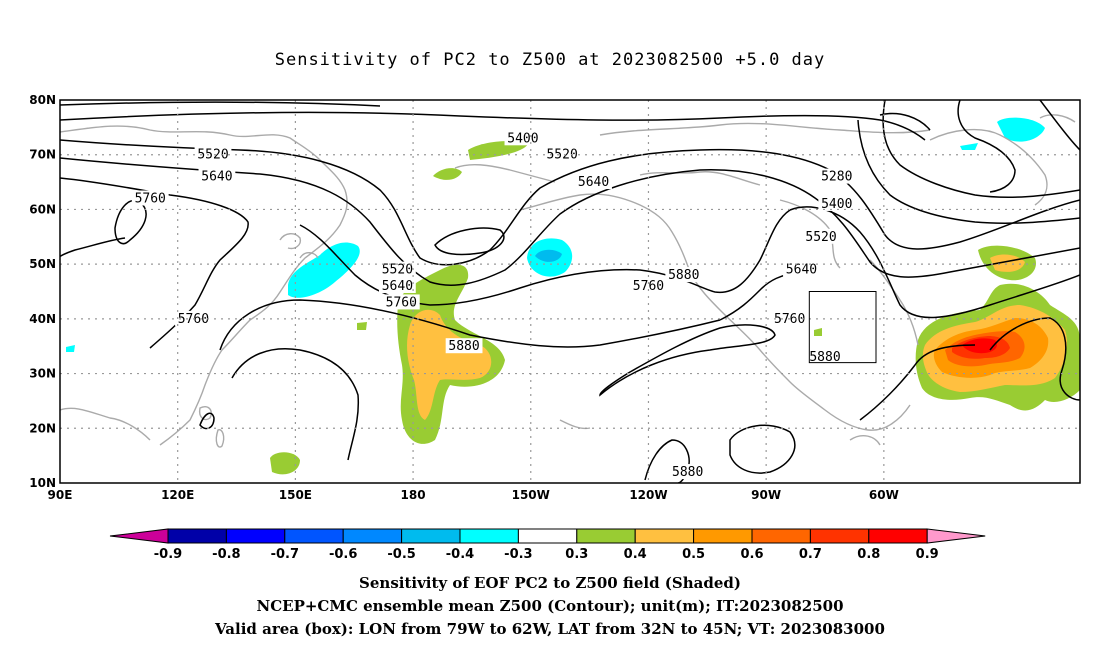  What do you see at coordinates (917, 382) in the screenshot?
I see `contour-5880-atl` at bounding box center [917, 382].